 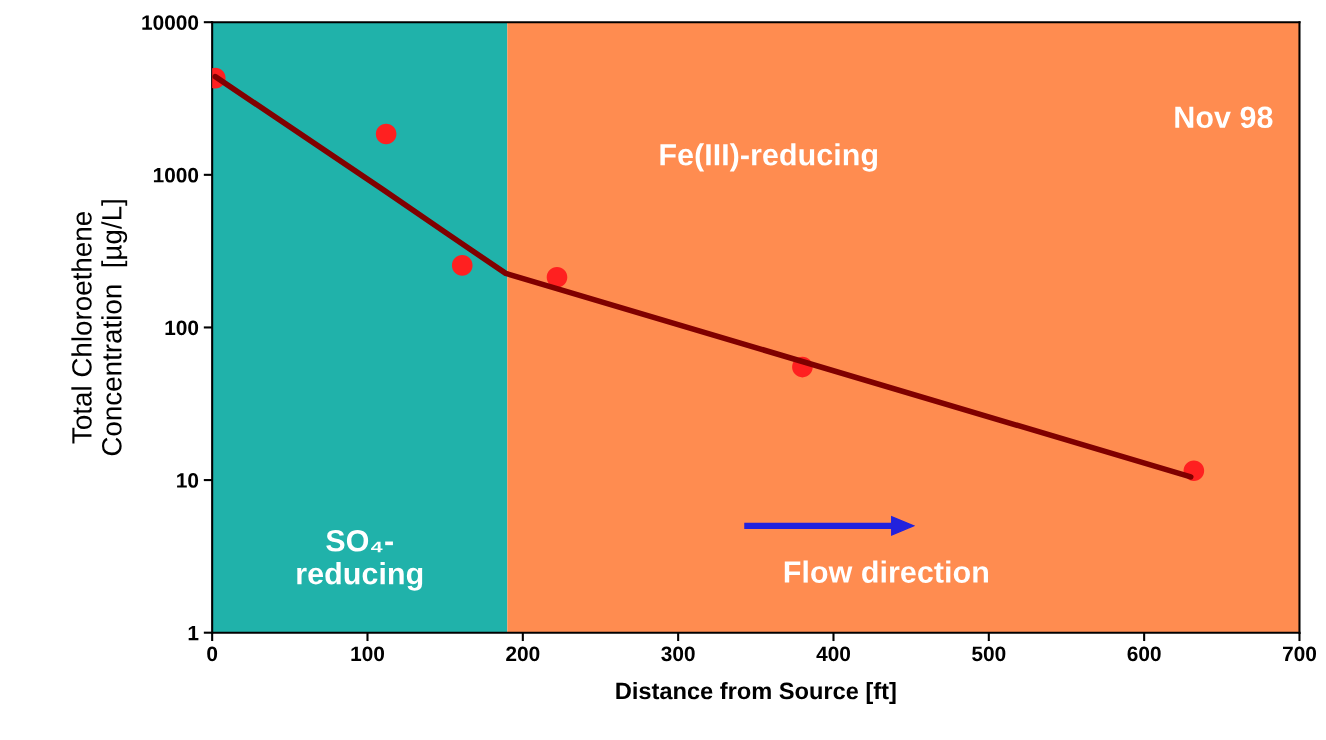 What do you see at coordinates (368, 654) in the screenshot?
I see `x-tick-label: 100` at bounding box center [368, 654].